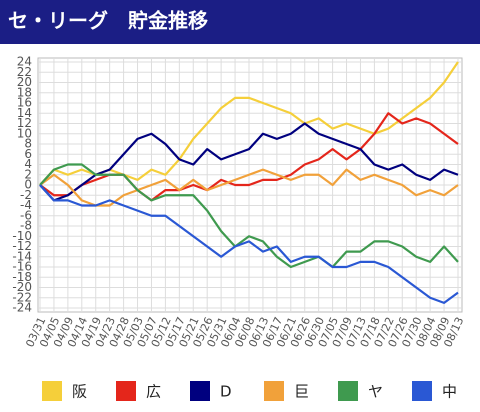 The height and width of the screenshot is (412, 480). What do you see at coordinates (22, 236) in the screenshot?
I see `y-tick-label: -10` at bounding box center [22, 236].